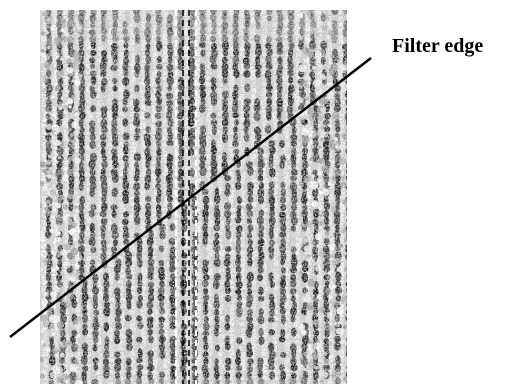  Describe the element at coordinates (438, 46) in the screenshot. I see `filter-edge-label: Filter edge` at that location.